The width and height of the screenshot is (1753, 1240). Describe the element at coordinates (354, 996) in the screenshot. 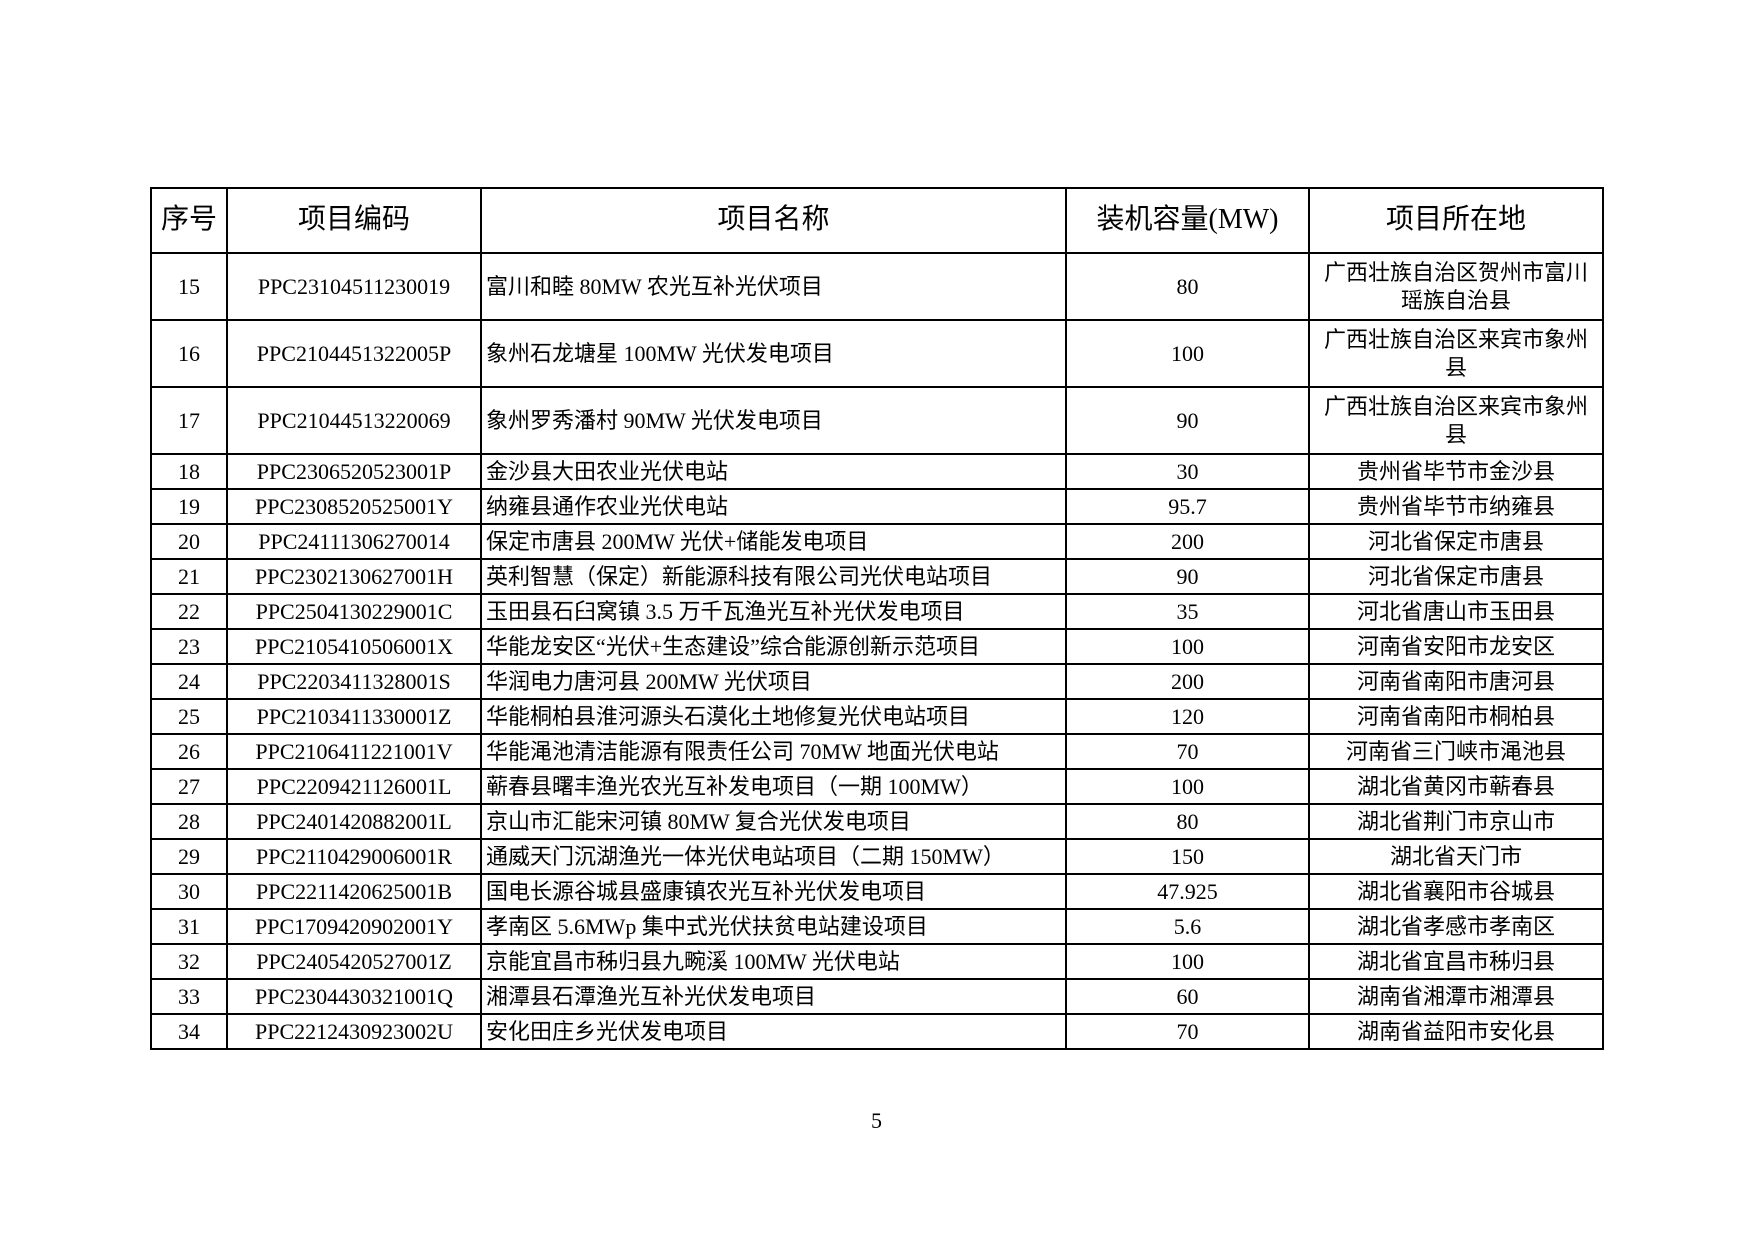

I see `cell-code: PPC2304430321001Q` at that location.